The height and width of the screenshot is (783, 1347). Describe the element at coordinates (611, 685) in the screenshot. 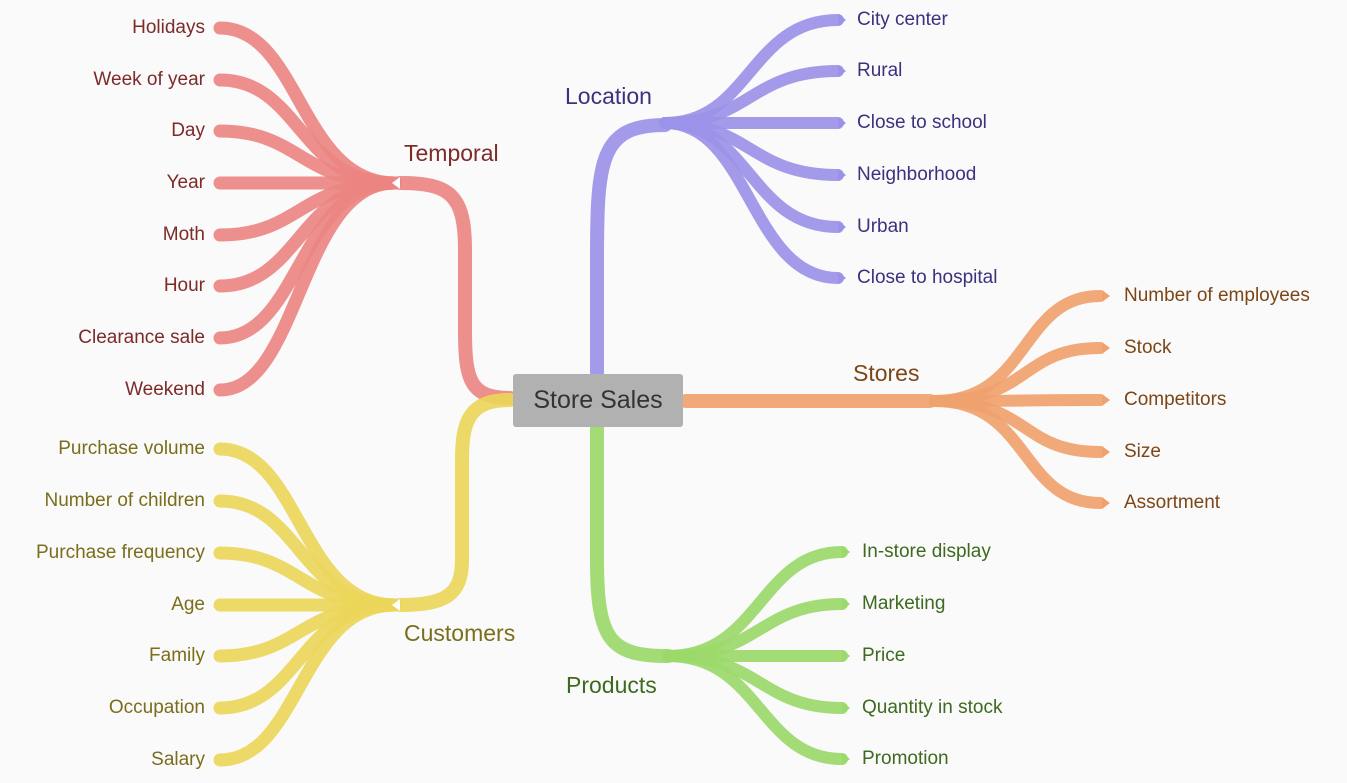

I see `branch-products-title: Products` at that location.